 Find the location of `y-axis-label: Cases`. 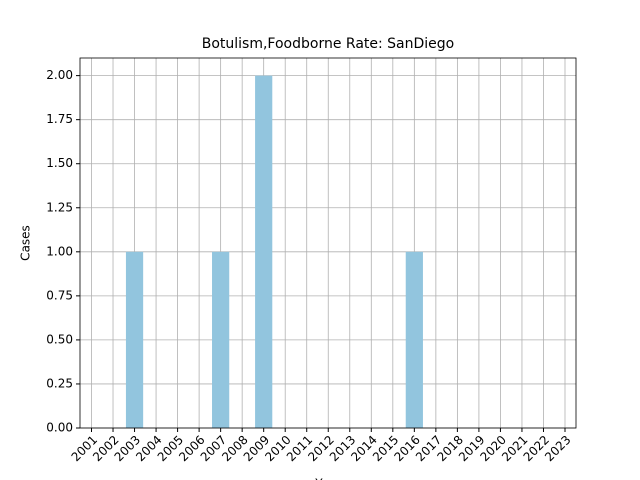

y-axis-label: Cases is located at coordinates (26, 243).